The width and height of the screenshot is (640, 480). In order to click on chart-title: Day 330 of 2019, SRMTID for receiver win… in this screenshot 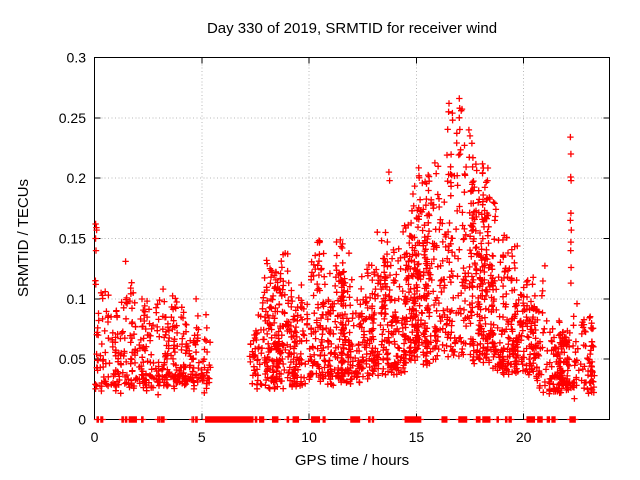, I will do `click(352, 28)`.